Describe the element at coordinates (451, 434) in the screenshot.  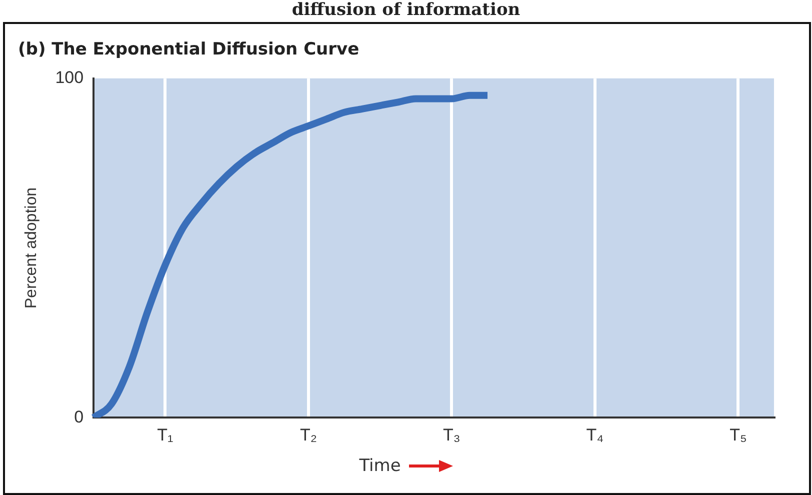
I see `x-tick-label: T₃` at that location.